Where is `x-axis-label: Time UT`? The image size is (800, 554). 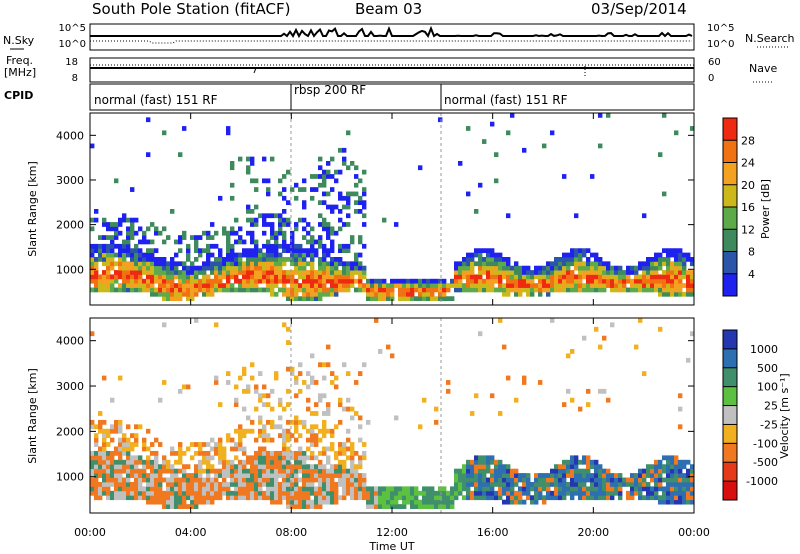 x-axis-label: Time UT is located at coordinates (391, 546).